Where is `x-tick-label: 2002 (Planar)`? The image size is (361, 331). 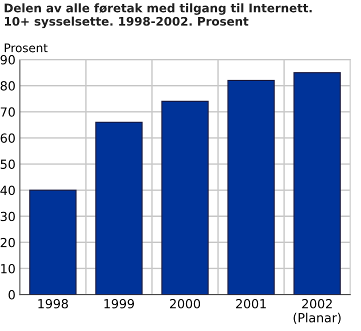
x-tick-label: 2002 (Planar) is located at coordinates (317, 311).